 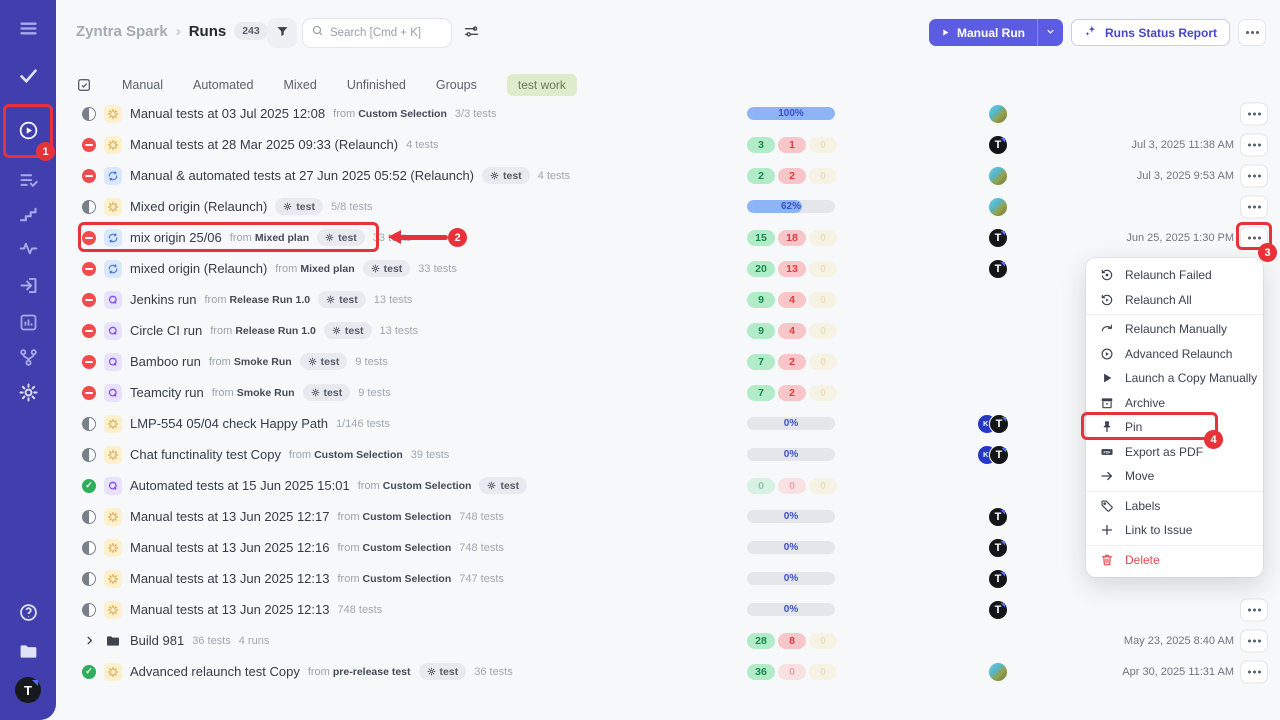 I want to click on sidebar-item-steps, so click(x=28, y=214).